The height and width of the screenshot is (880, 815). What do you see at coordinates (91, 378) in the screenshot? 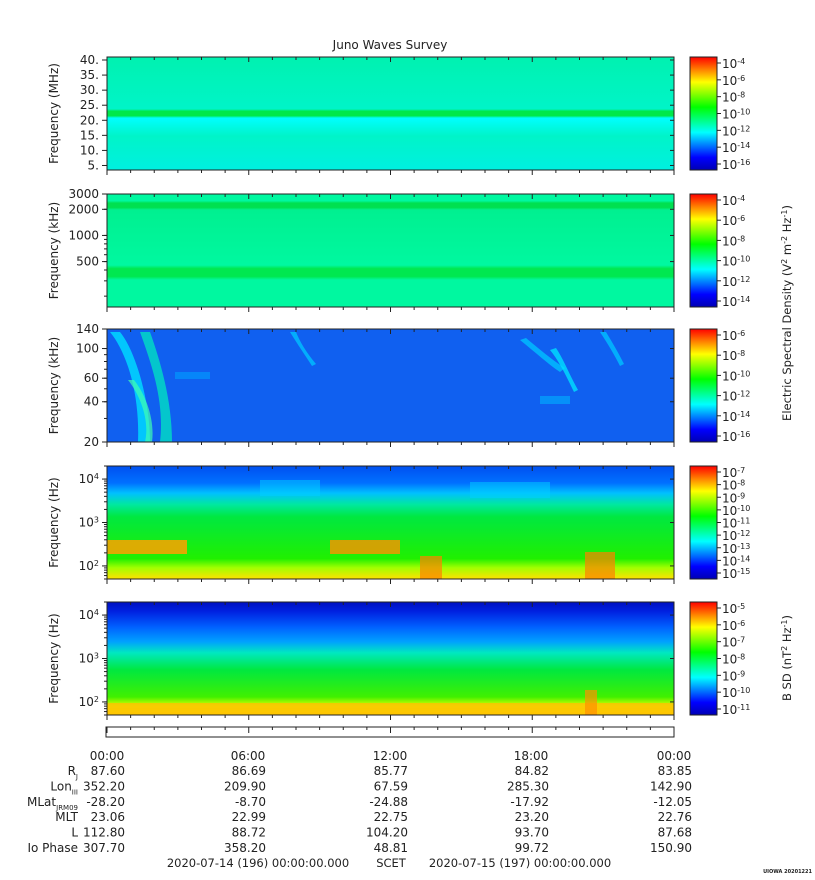
I see `panel-2-ytick-label: 60` at bounding box center [91, 378].